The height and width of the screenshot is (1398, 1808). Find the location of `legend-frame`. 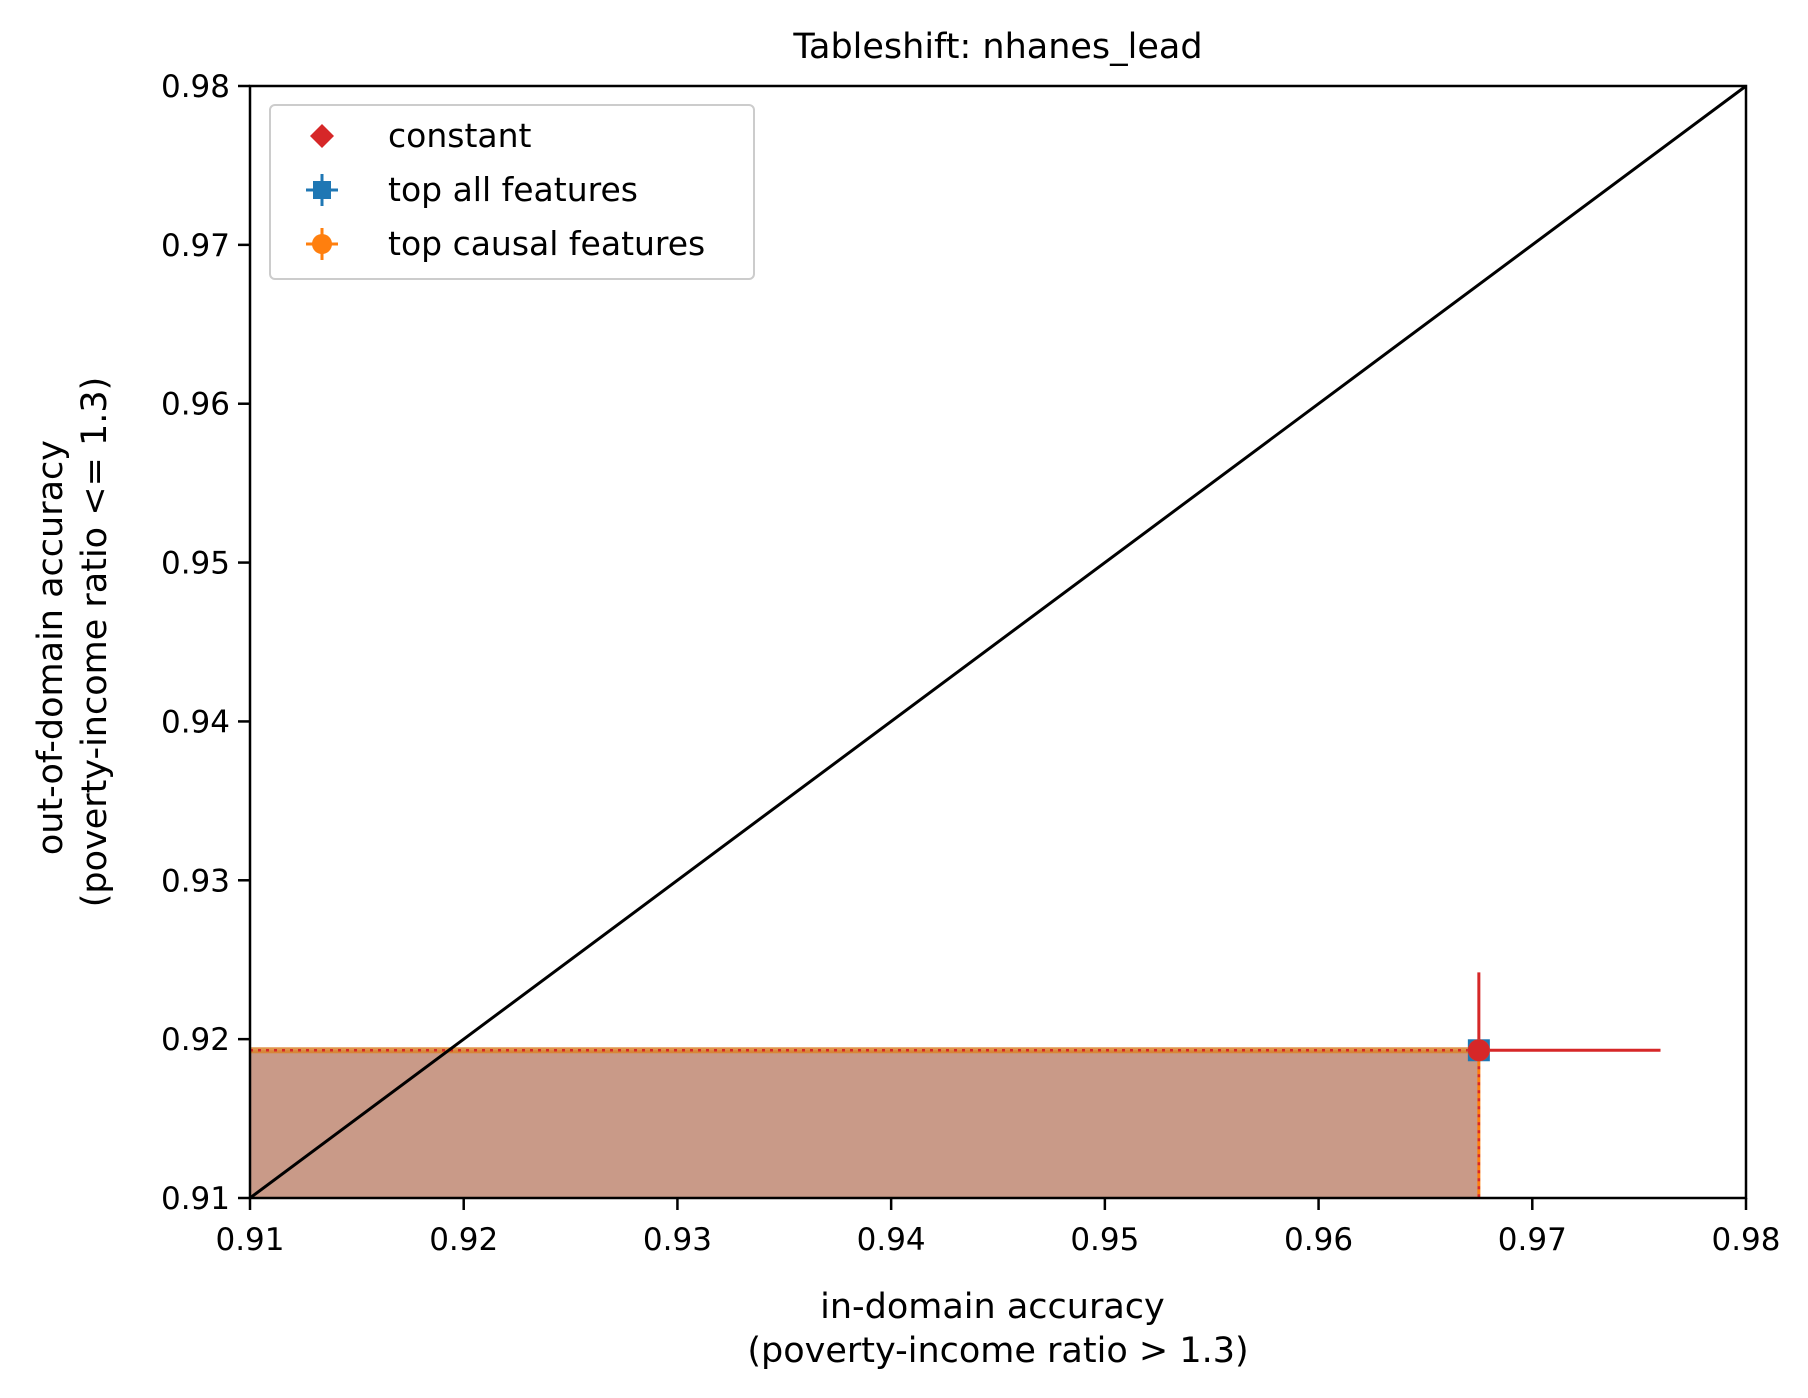

legend-frame is located at coordinates (512, 192).